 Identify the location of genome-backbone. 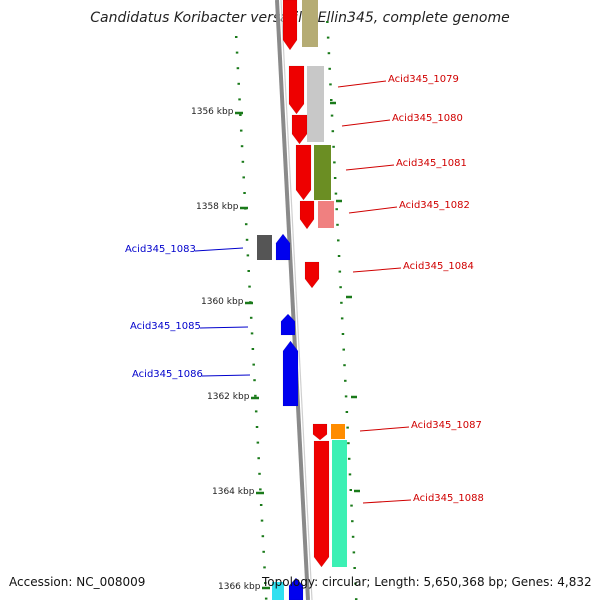
(292, 300).